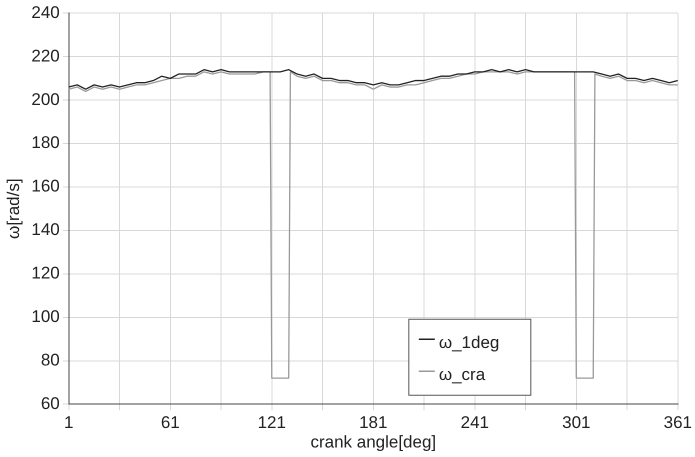 This screenshot has height=457, width=695. I want to click on x-tick-label: 301, so click(576, 422).